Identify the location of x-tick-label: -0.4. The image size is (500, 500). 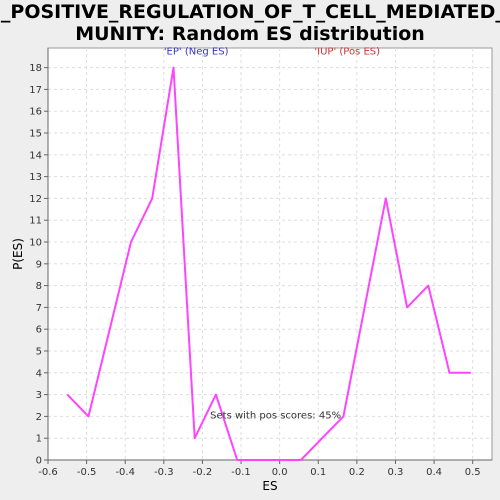
(125, 472).